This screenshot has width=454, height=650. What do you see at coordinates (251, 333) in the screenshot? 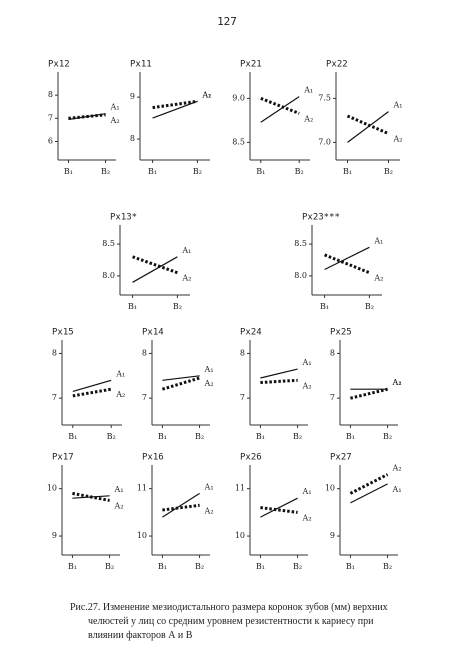
I see `chart-title: Px24` at bounding box center [251, 333].